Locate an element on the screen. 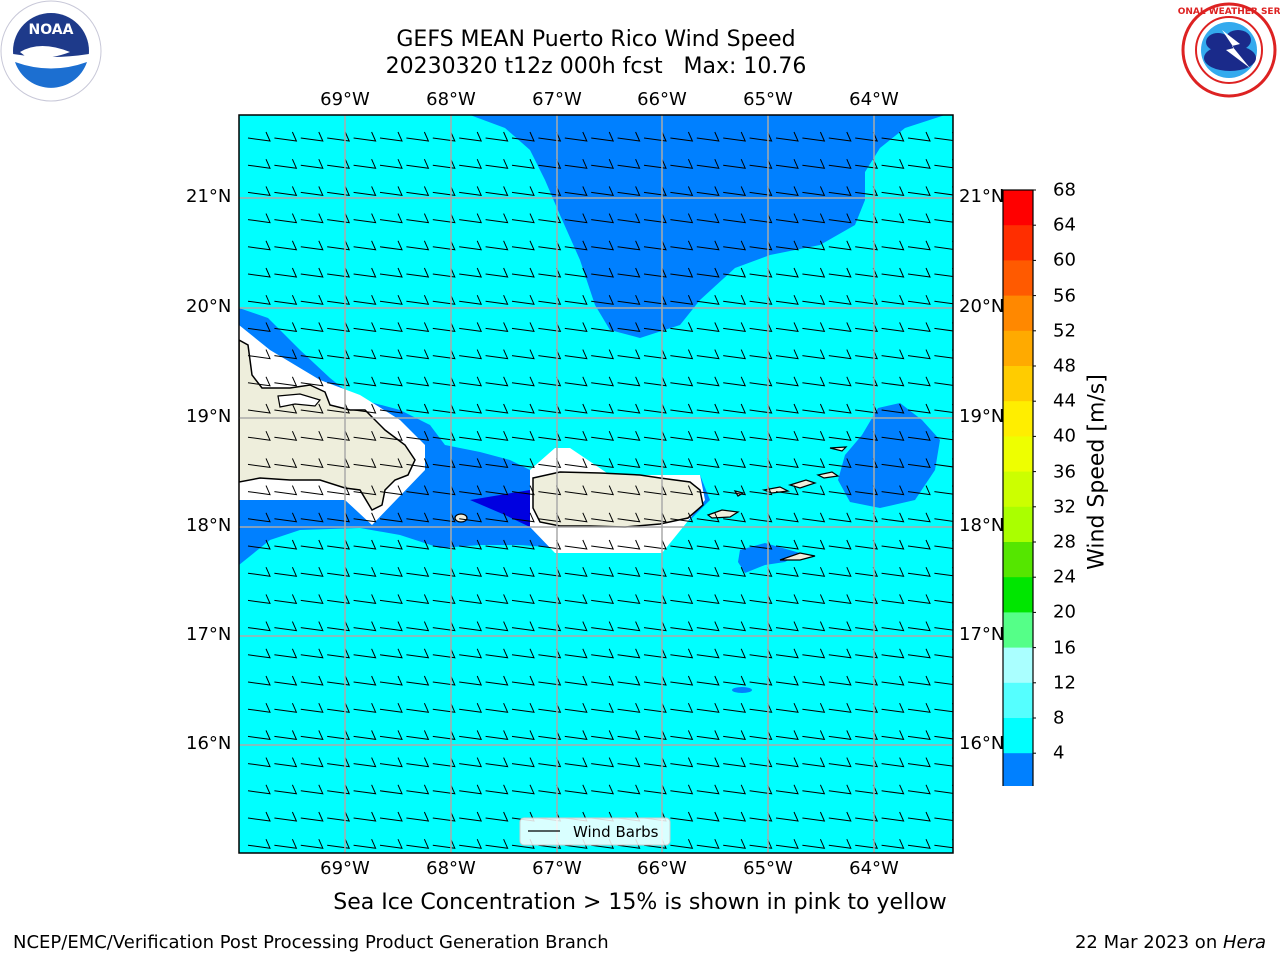  colorbar-tick-label: 8 is located at coordinates (1059, 718).